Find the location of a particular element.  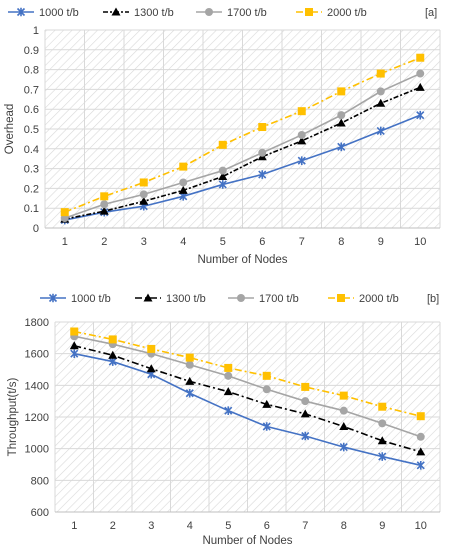

y-tick-label: 0.7 is located at coordinates (31, 90).